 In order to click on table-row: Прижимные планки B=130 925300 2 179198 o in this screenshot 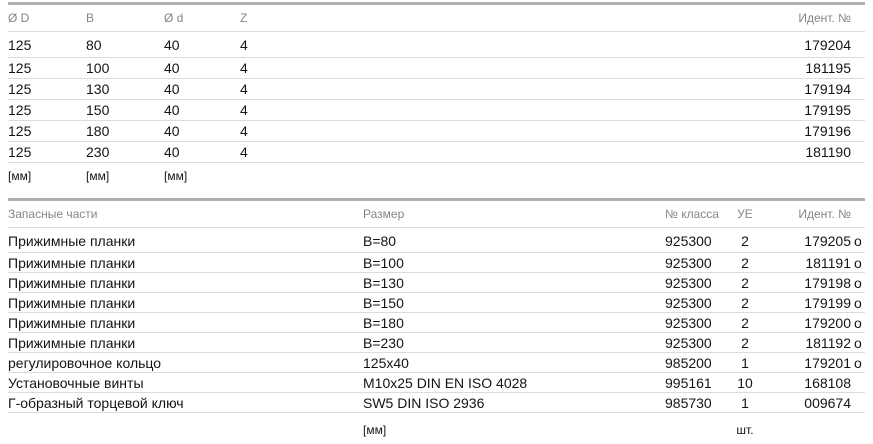, I will do `click(436, 282)`.